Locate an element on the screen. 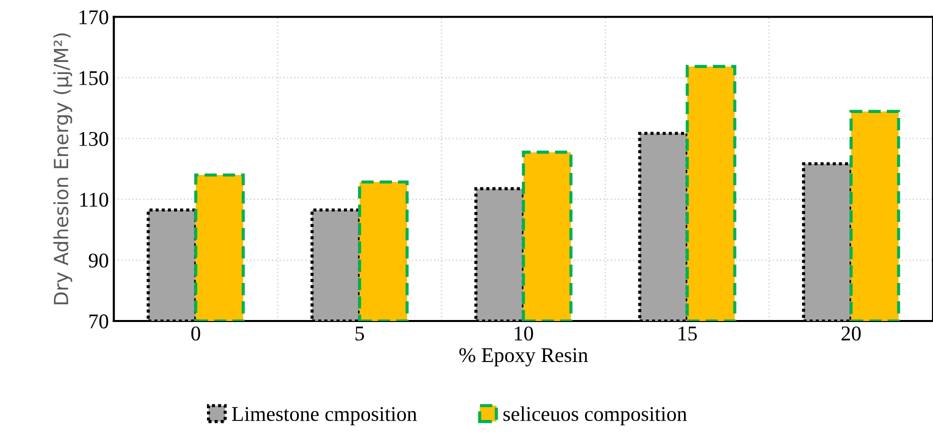 Image resolution: width=933 pixels, height=444 pixels. y-tick-label: 130 is located at coordinates (94, 139).